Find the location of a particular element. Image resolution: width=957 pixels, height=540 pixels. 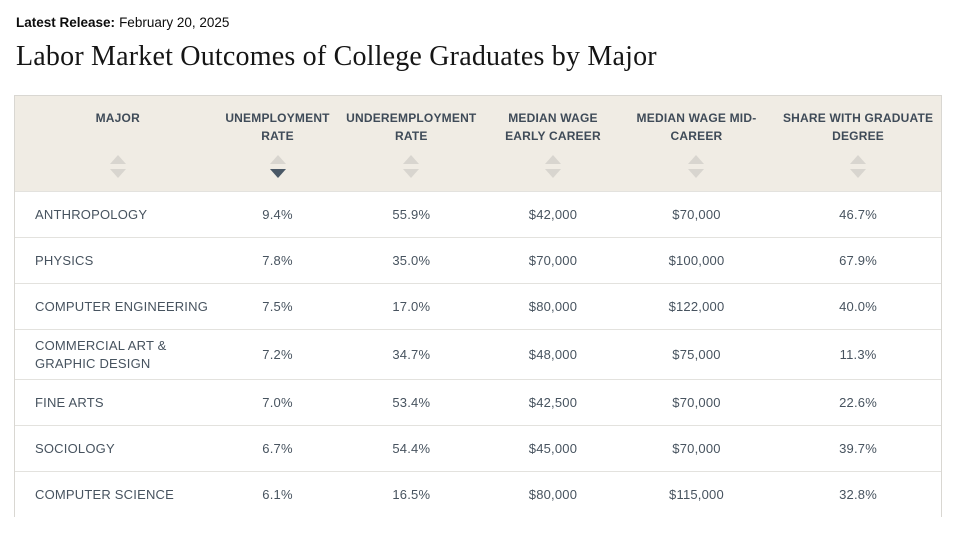

column-header-median-wage-mid-career: MEDIAN WAGE MID-CAREER is located at coordinates (696, 143).